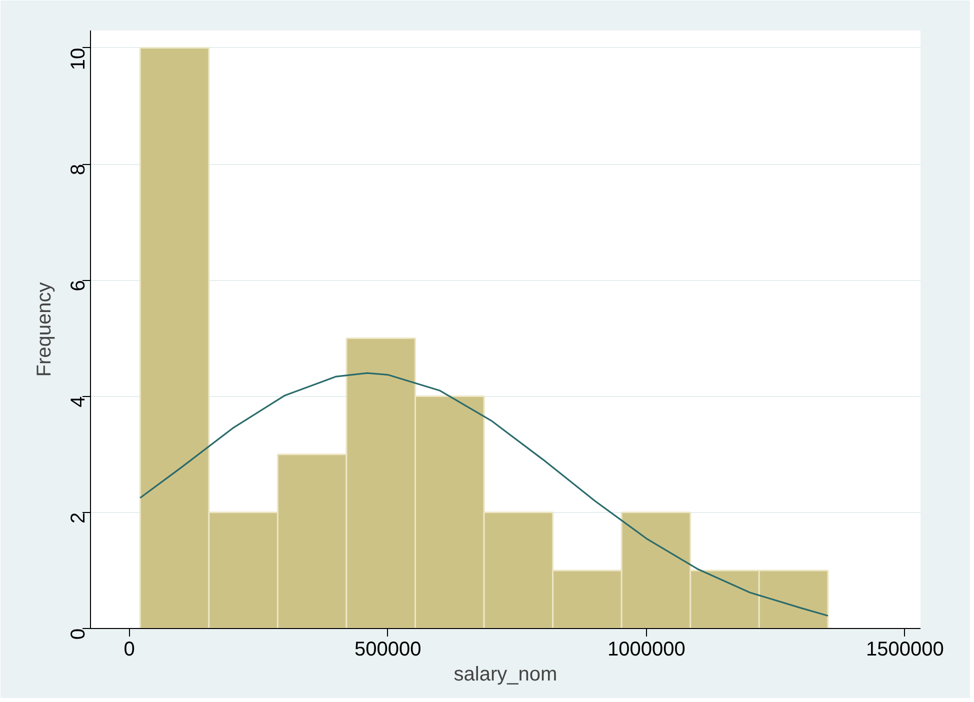  Describe the element at coordinates (129, 649) in the screenshot. I see `x-tick-label: 0` at that location.